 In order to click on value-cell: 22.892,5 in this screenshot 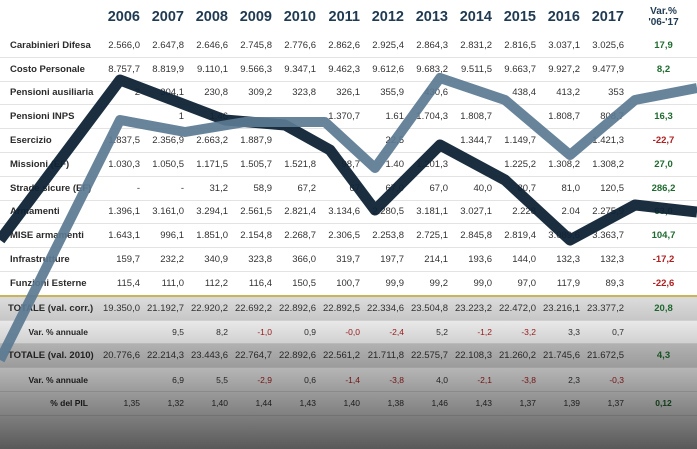, I will do `click(344, 307)`.